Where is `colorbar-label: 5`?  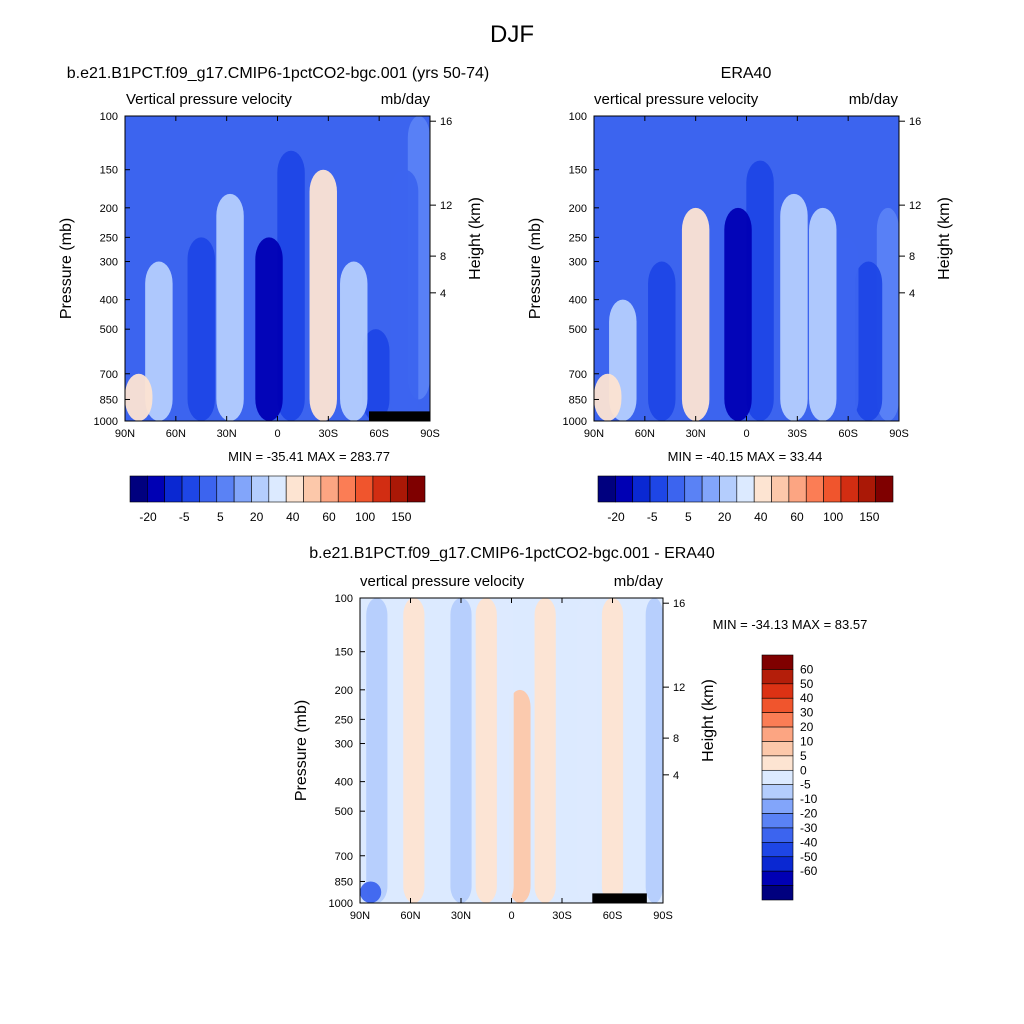
colorbar-label: 5 is located at coordinates (688, 517).